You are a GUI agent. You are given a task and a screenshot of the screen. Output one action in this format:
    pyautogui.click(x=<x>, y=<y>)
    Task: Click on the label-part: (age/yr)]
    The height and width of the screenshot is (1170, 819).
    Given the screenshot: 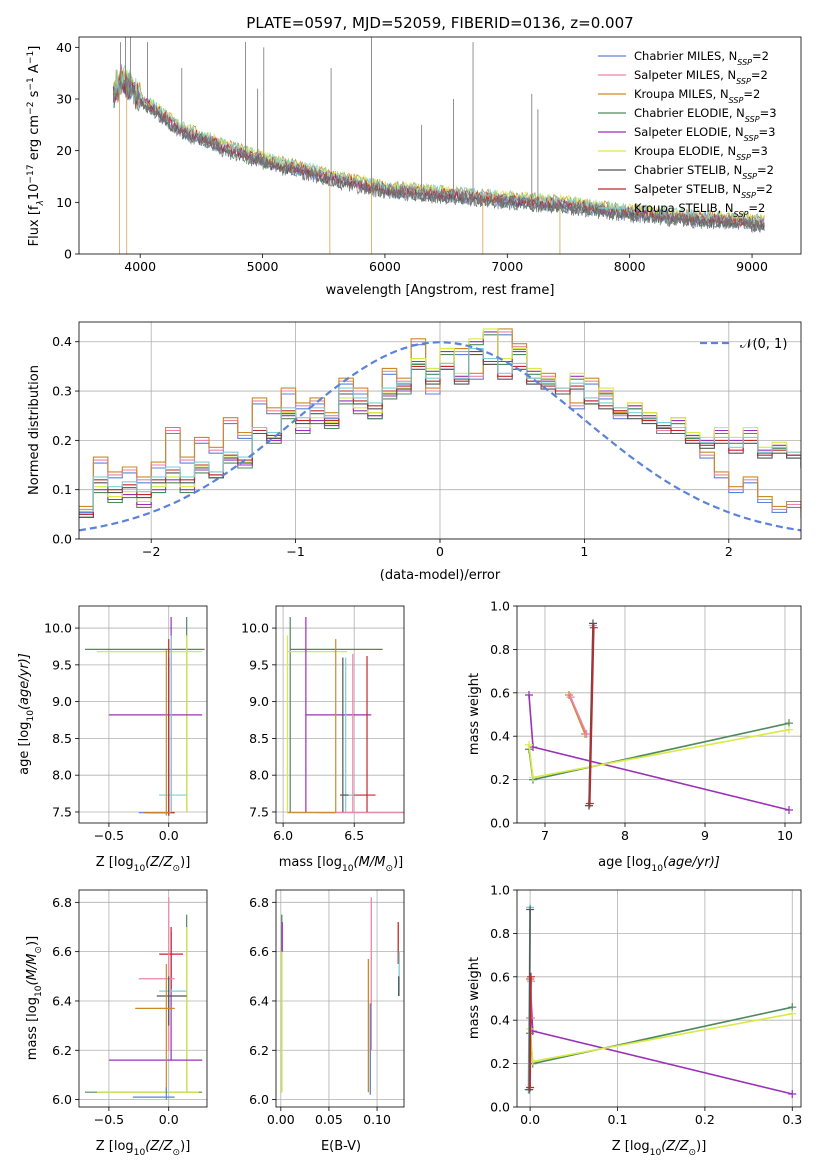 What is the action you would take?
    pyautogui.click(x=24, y=681)
    